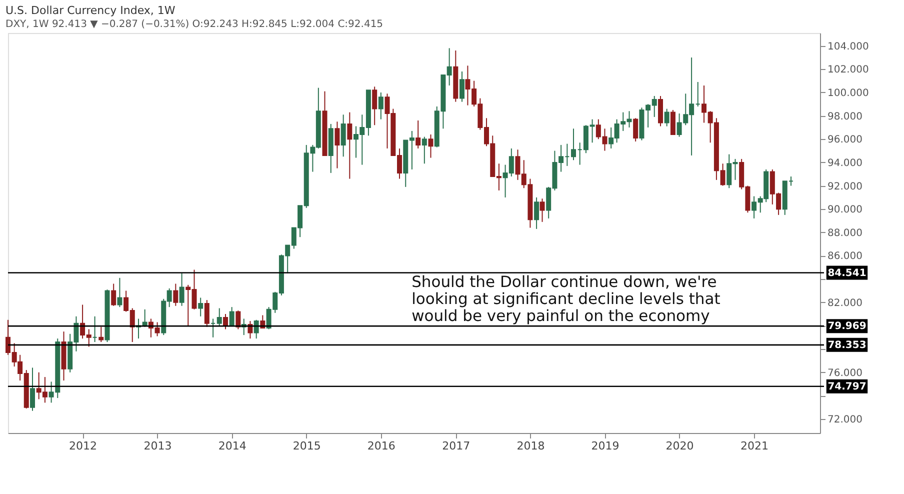  I want to click on y-tick-label: 86.000, so click(845, 256).